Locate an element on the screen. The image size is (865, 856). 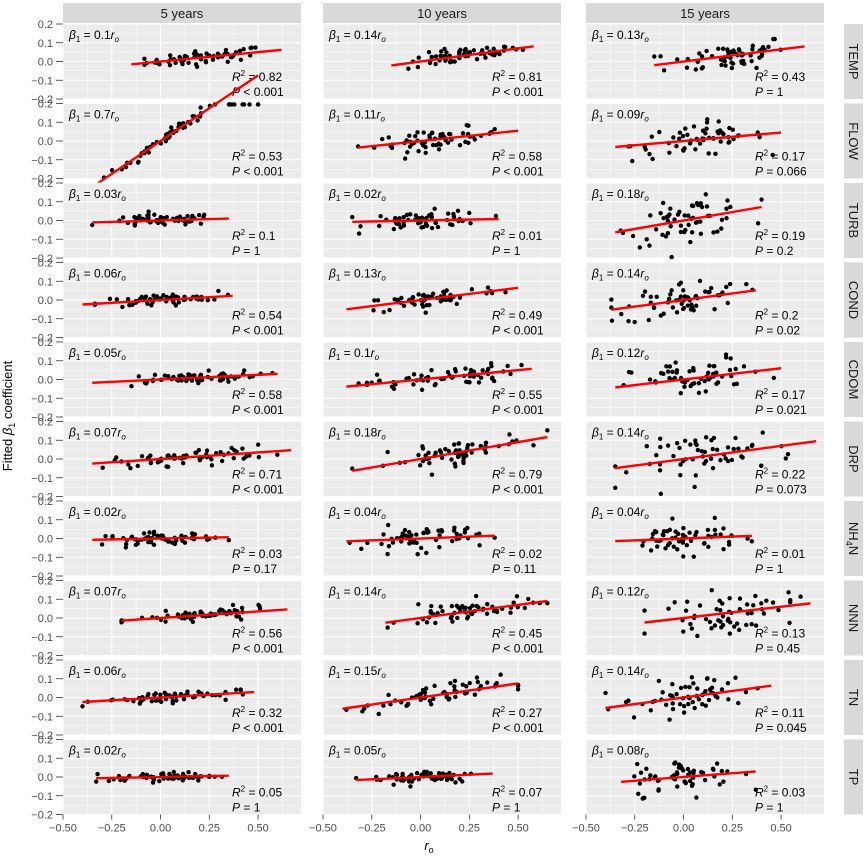
p-annotation: P = 0.02 is located at coordinates (777, 331).